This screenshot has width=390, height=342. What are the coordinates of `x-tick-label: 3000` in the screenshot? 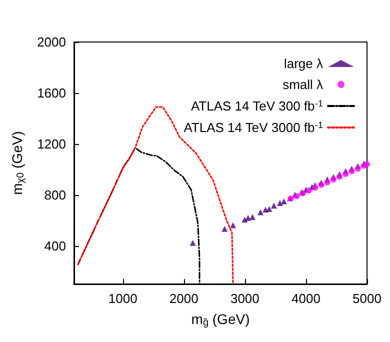 It's located at (245, 298).